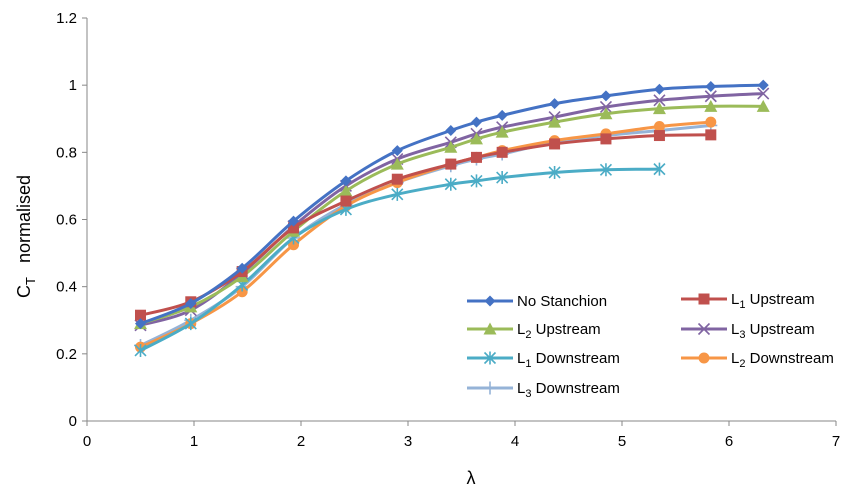 The image size is (857, 490). What do you see at coordinates (301, 441) in the screenshot?
I see `x-tick-label: 2` at bounding box center [301, 441].